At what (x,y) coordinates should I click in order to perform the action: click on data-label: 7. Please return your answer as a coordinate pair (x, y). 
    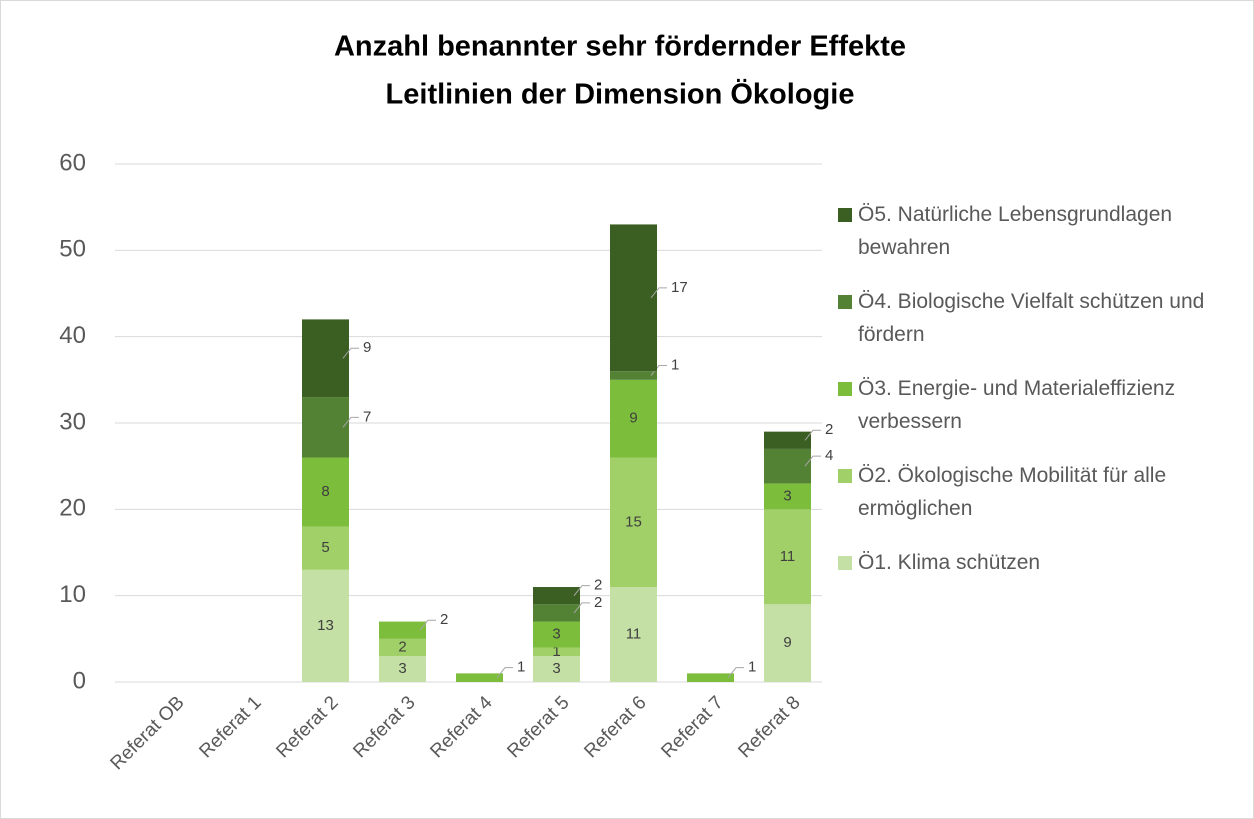
    Looking at the image, I should click on (367, 416).